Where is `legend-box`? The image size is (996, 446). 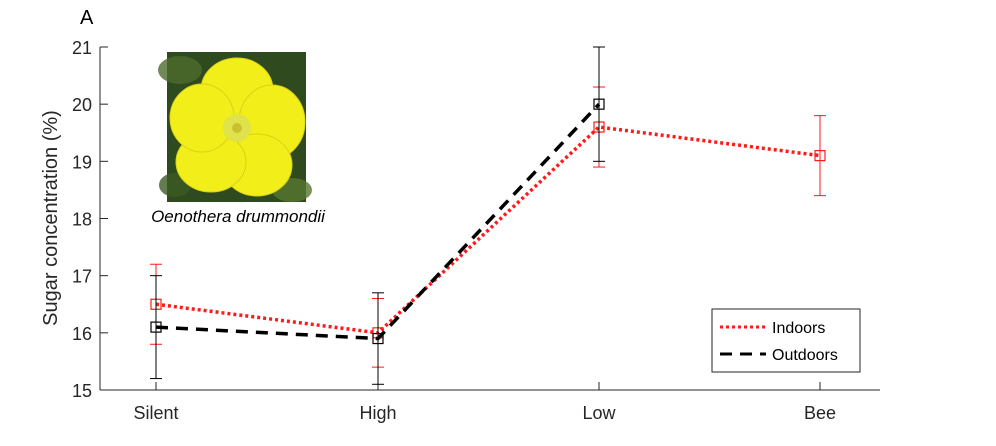 legend-box is located at coordinates (786, 340).